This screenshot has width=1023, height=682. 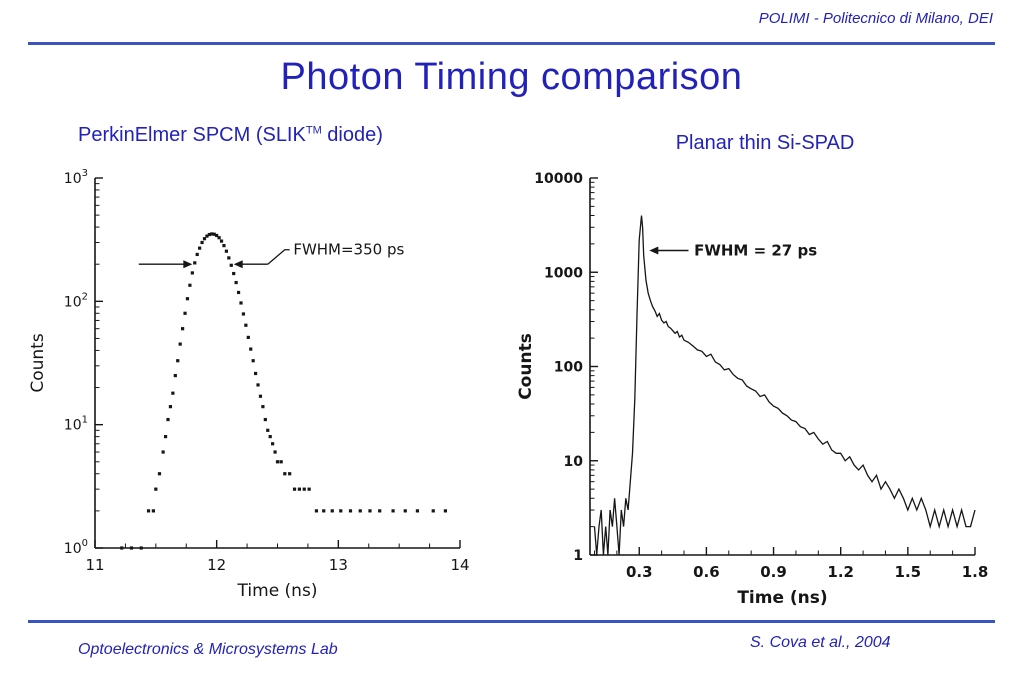 What do you see at coordinates (271, 255) in the screenshot?
I see `fwhm-annotation: FWHM=350 ps` at bounding box center [271, 255].